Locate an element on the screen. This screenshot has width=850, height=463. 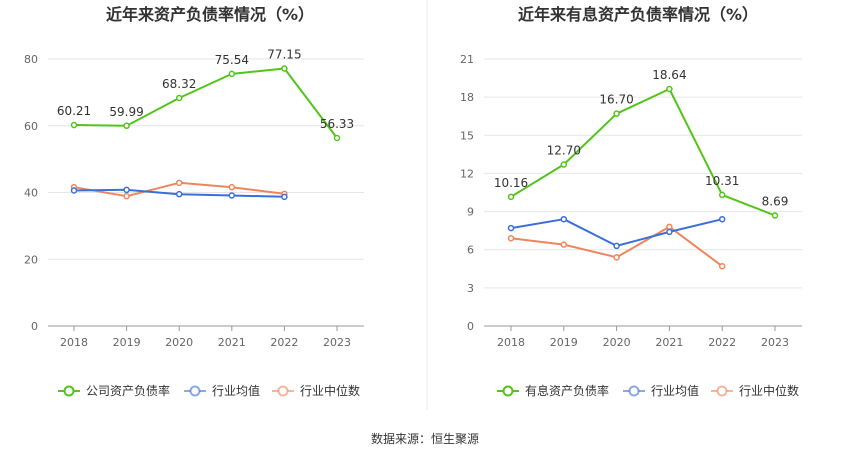
y-tick-label: 80 is located at coordinates (31, 59).